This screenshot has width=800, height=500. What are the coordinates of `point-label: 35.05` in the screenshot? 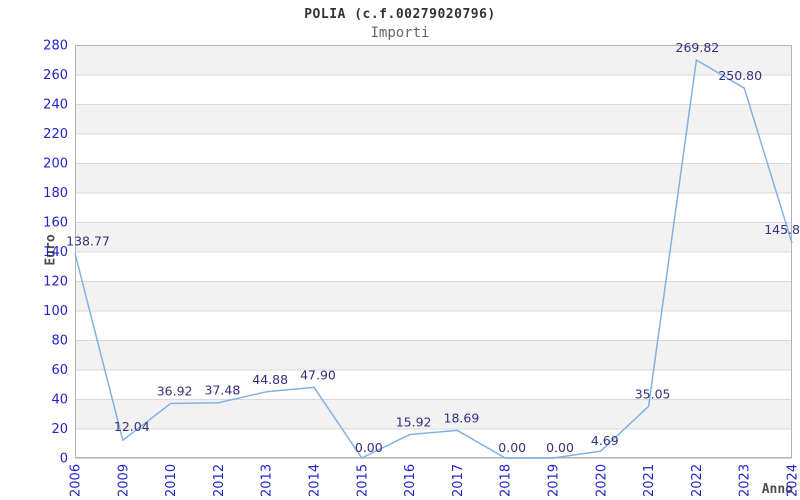 It's located at (653, 393).